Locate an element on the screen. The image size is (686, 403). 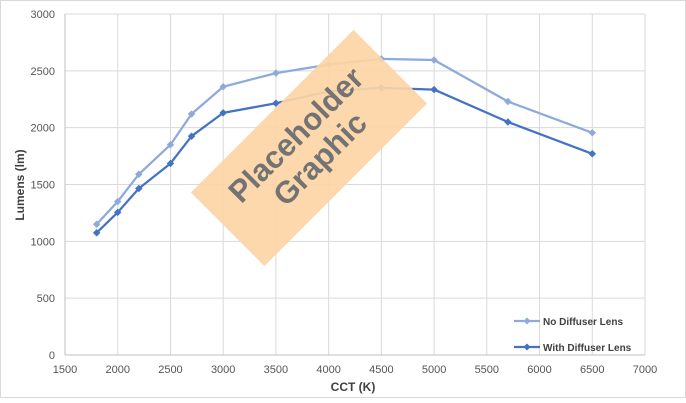
legend-item: With Diffuser Lens is located at coordinates (573, 348).